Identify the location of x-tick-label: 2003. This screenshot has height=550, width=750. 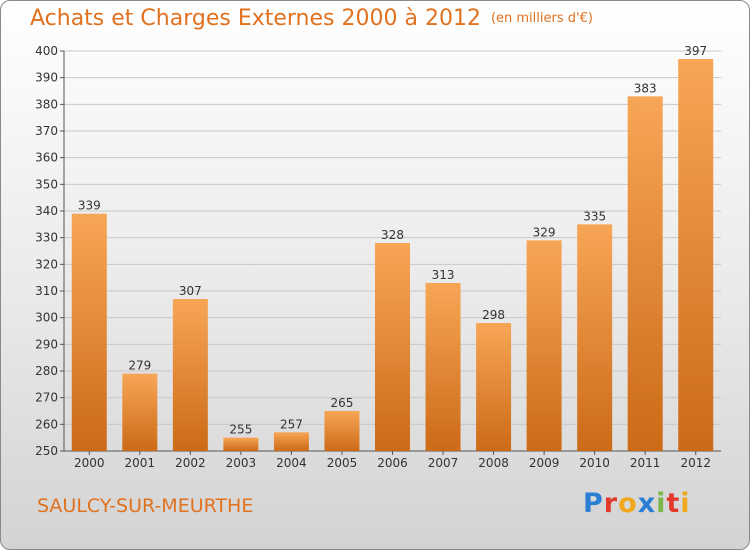
(241, 463).